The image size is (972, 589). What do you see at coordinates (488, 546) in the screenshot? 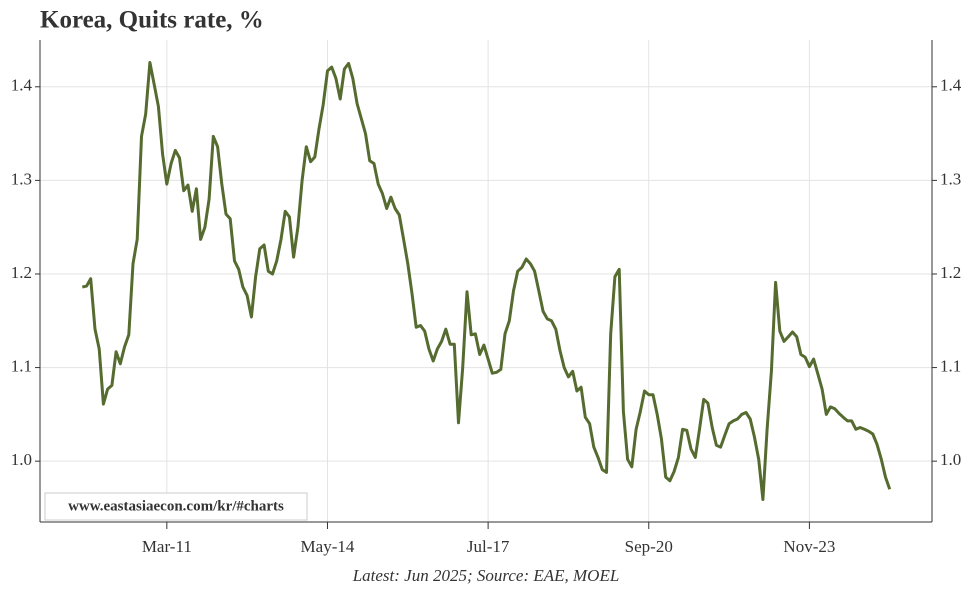
I see `x-tick-label: Jul-17` at bounding box center [488, 546].